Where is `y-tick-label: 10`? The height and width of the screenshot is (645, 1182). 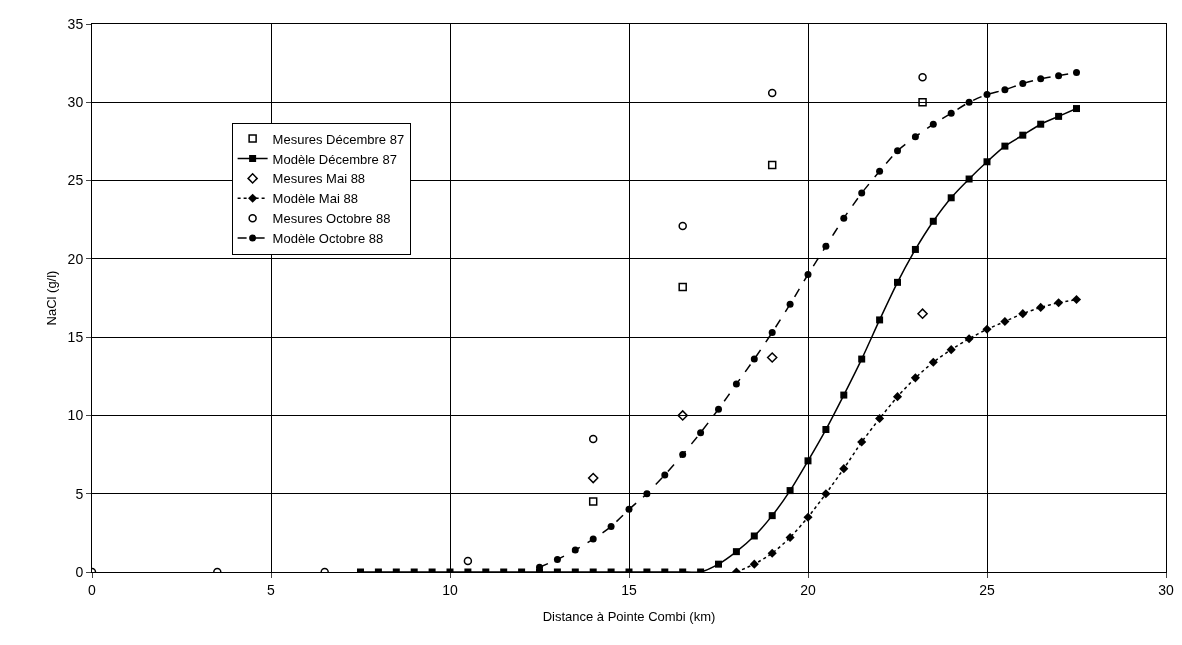
y-tick-label: 10 is located at coordinates (75, 415).